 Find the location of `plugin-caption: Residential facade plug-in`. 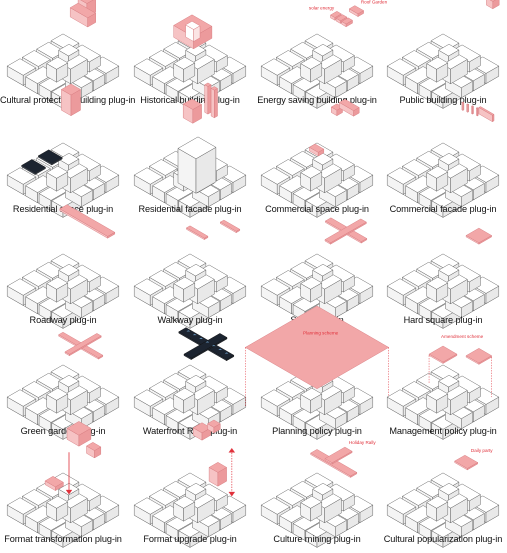

plugin-caption: Residential facade plug-in is located at coordinates (190, 209).